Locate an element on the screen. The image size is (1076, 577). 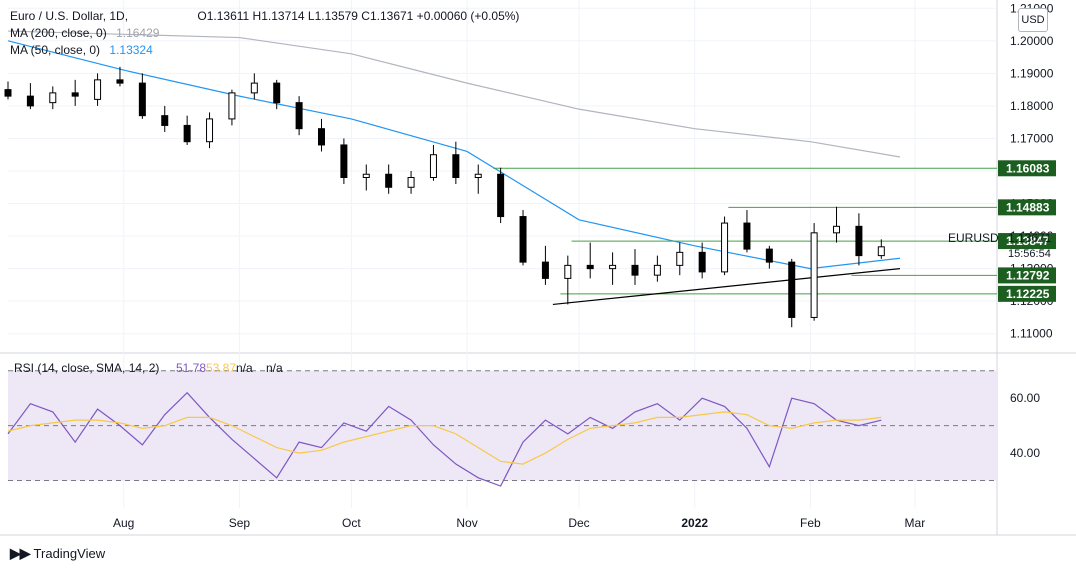
rsi-tick-label: 40.00 is located at coordinates (1025, 453).